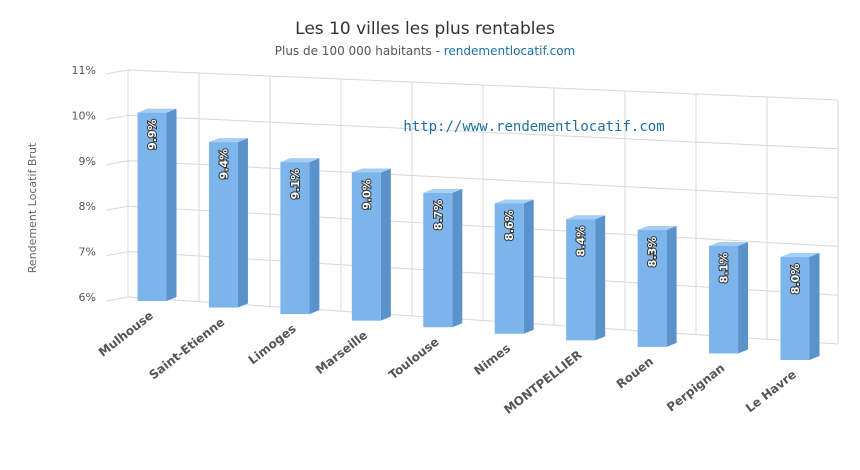 The image size is (860, 470). I want to click on data-label: 8.3%, so click(652, 252).